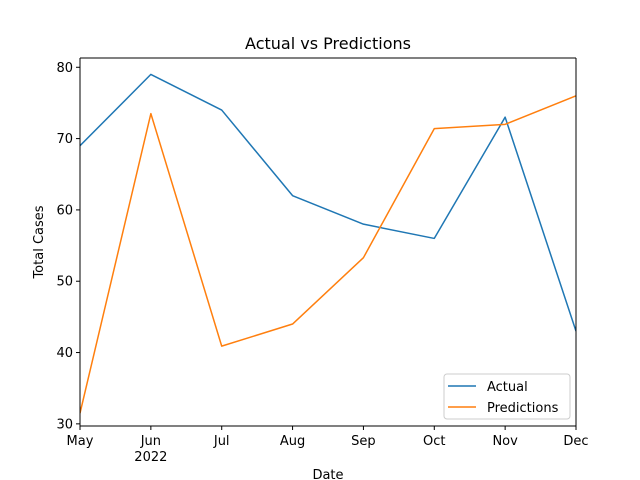 The width and height of the screenshot is (640, 480). What do you see at coordinates (150, 441) in the screenshot?
I see `x-tick-label: Jun` at bounding box center [150, 441].